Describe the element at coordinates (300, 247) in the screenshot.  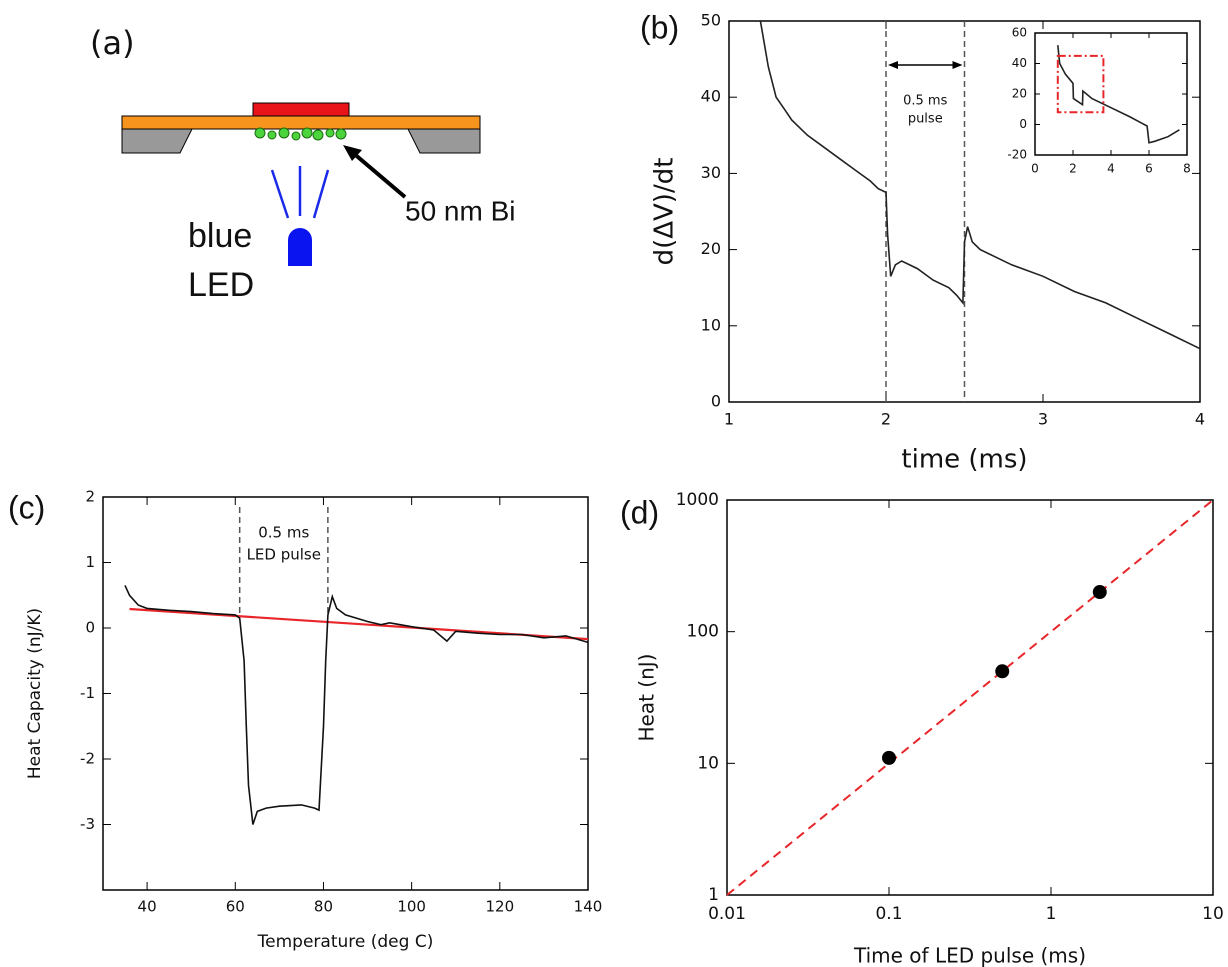
I see `led` at that location.